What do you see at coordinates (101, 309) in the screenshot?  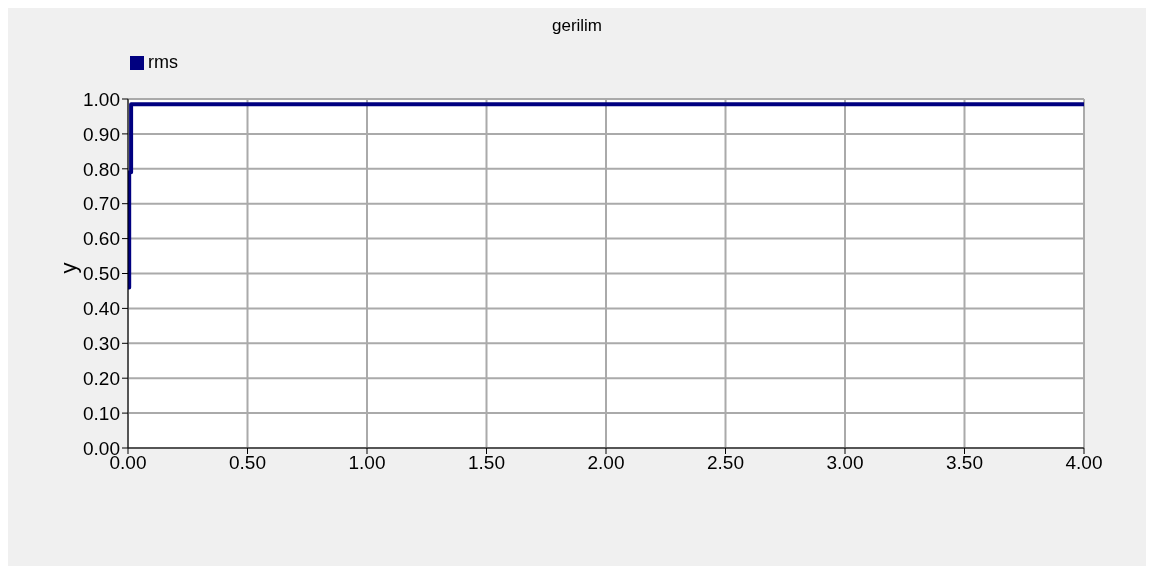 I see `y-tick-label: 0.40` at bounding box center [101, 309].